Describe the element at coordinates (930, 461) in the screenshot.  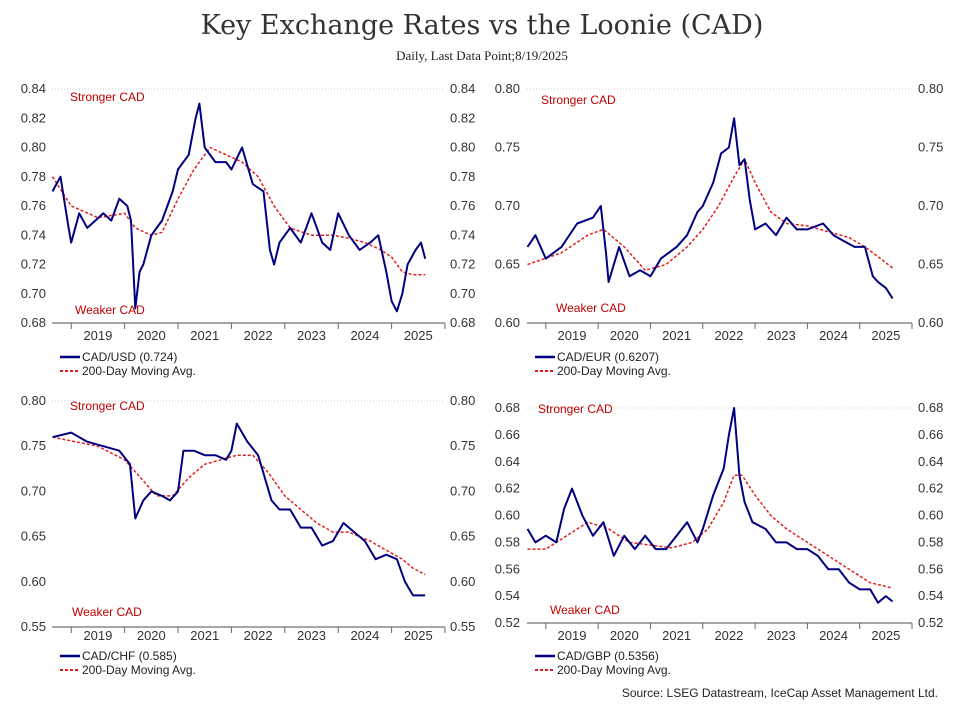
I see `y-tick-label-right: 0.64` at that location.